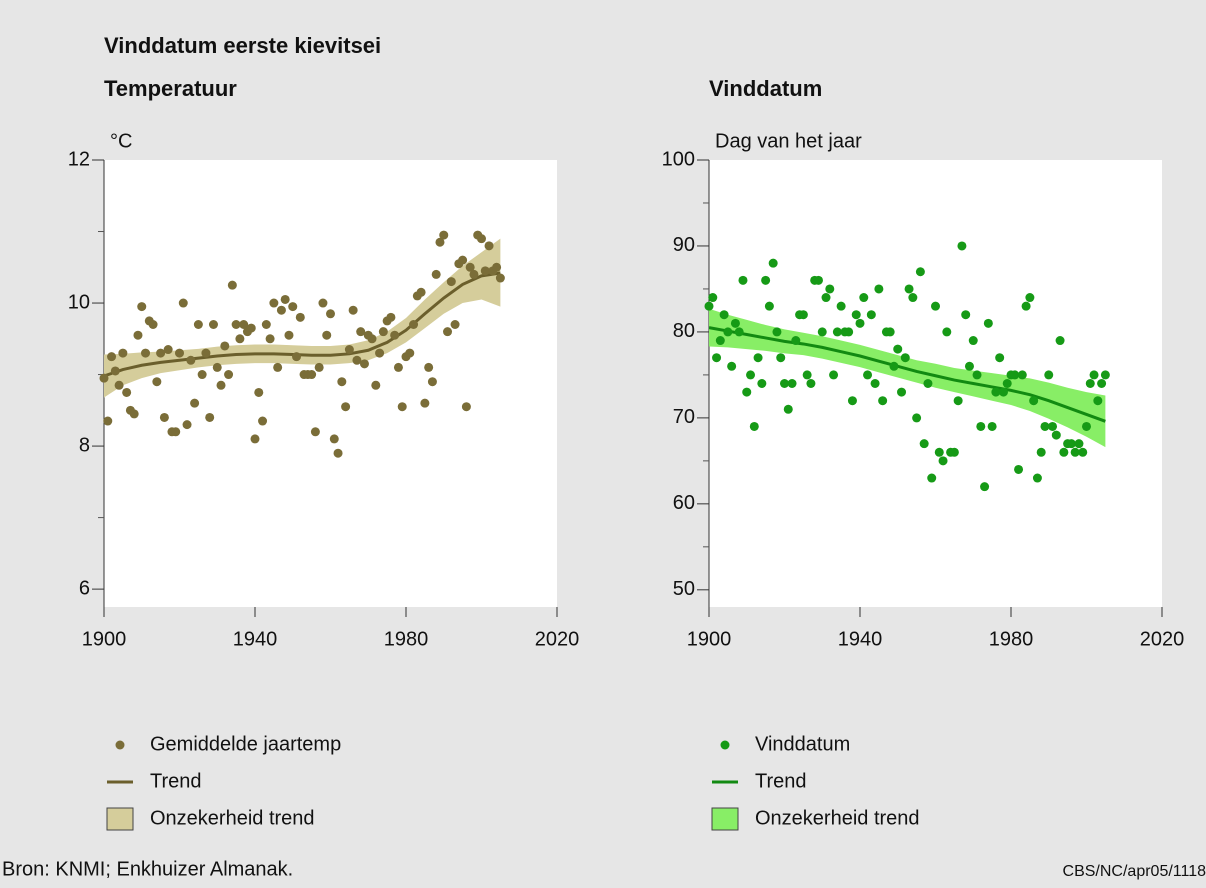  I want to click on y-axis-label: °C, so click(121, 141).